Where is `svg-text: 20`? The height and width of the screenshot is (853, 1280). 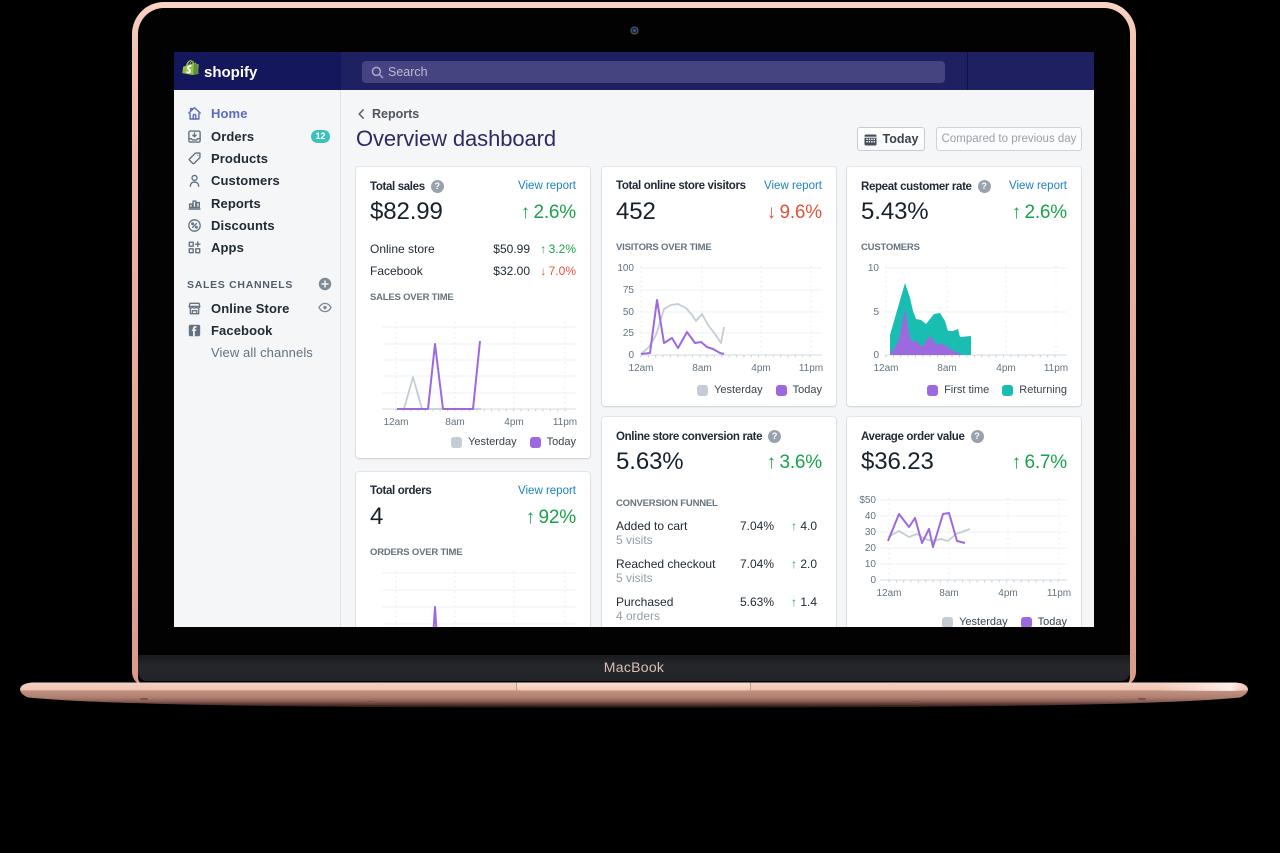
svg-text: 20 is located at coordinates (871, 548).